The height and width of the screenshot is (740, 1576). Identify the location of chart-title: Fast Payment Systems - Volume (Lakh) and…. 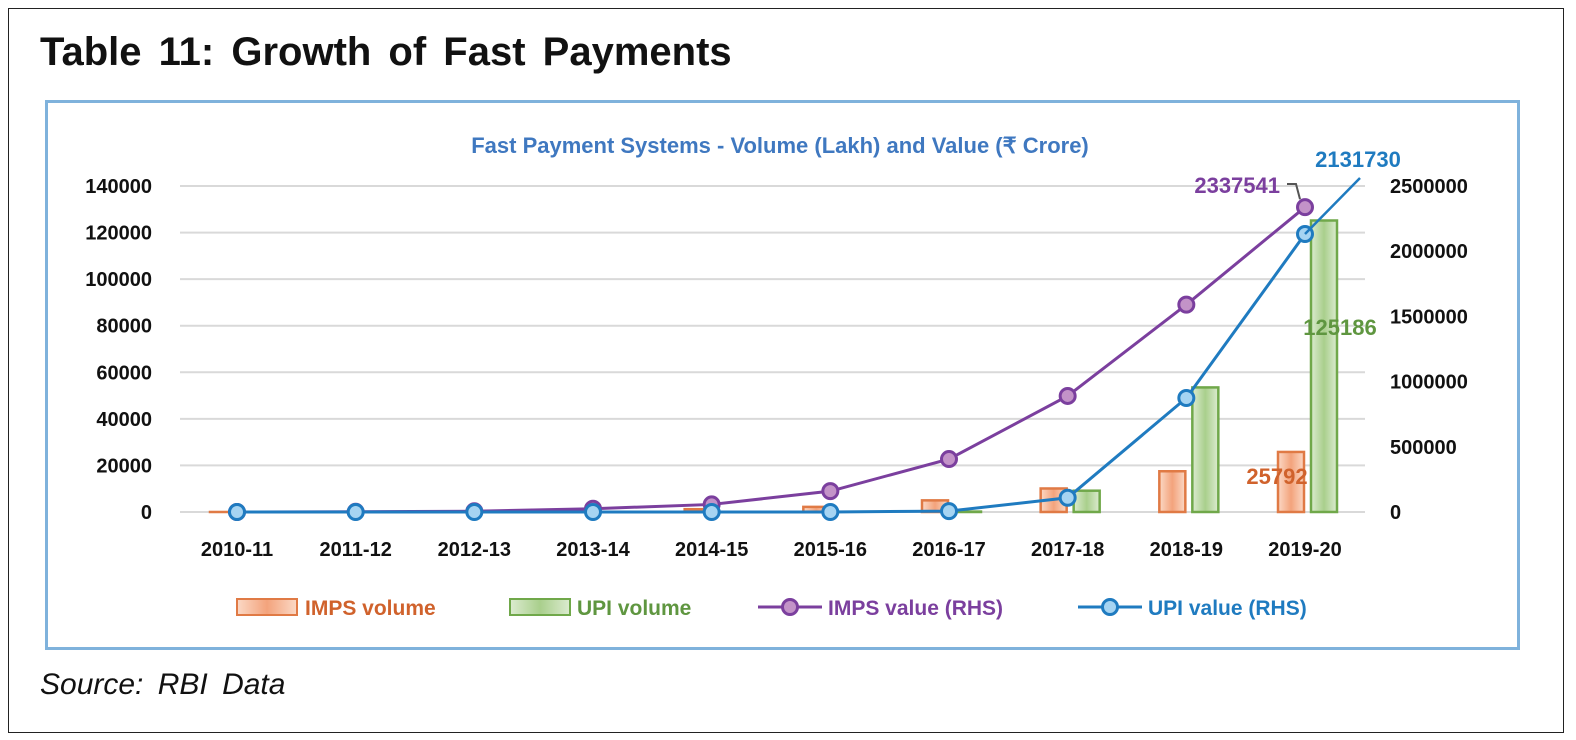
(780, 145).